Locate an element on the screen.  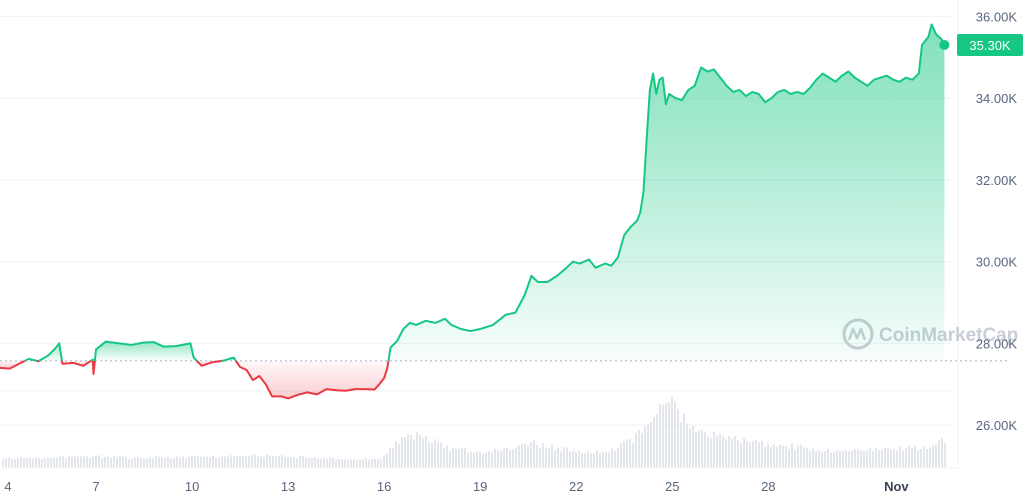
x-tick-label: 10 is located at coordinates (192, 486).